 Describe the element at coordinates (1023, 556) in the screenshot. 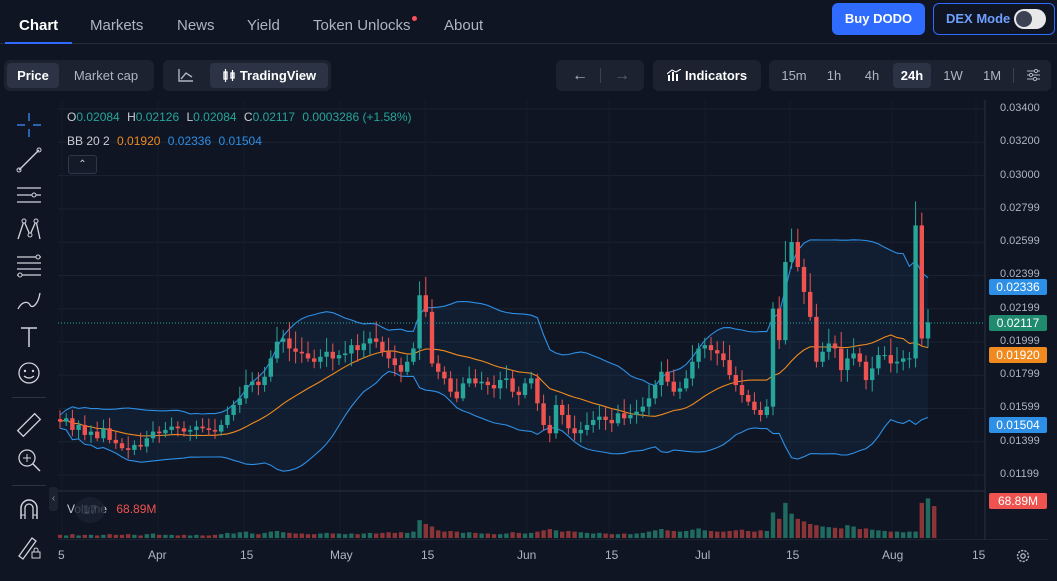

I see `chart-settings-gear-icon` at that location.